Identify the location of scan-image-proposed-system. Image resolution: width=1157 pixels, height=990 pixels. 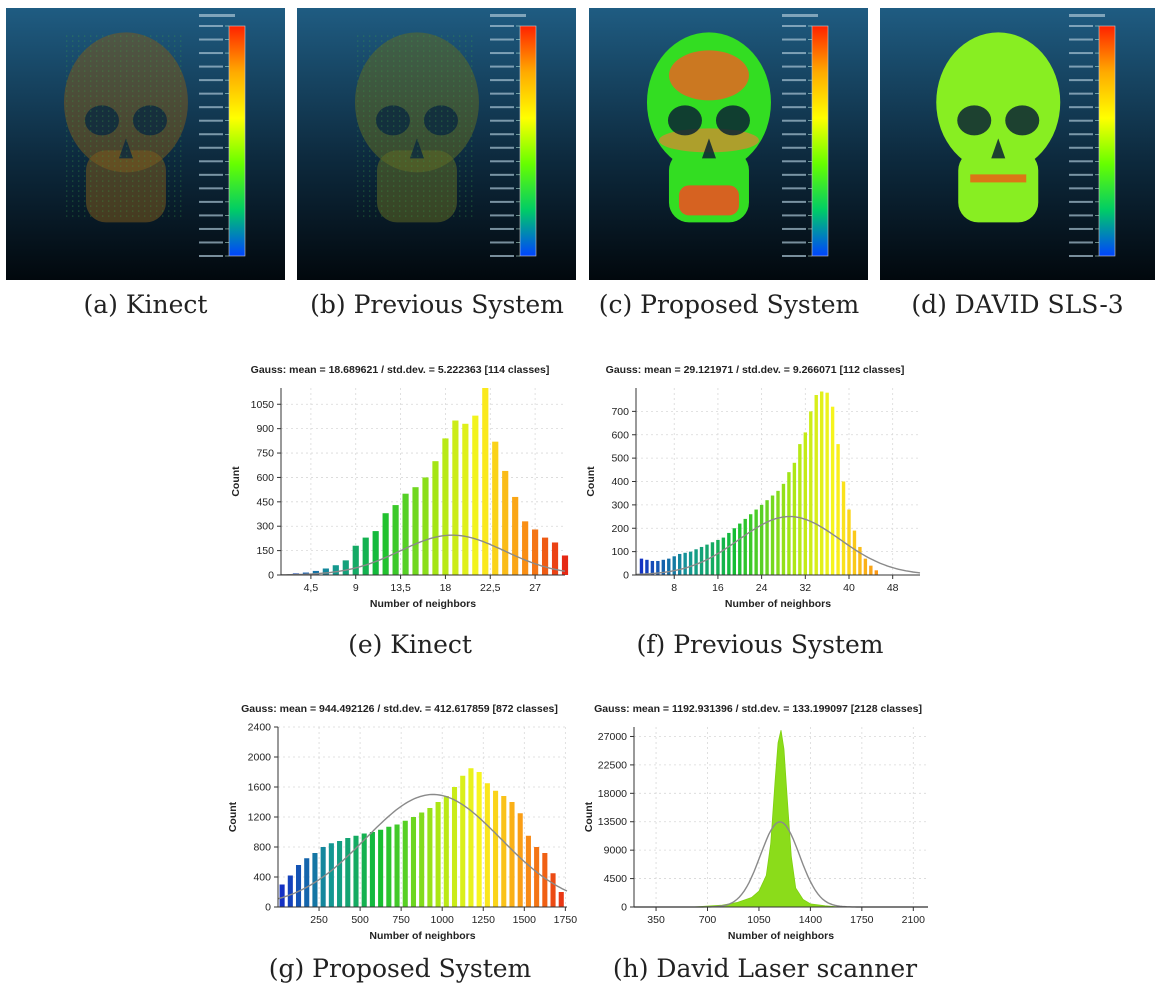
(728, 144).